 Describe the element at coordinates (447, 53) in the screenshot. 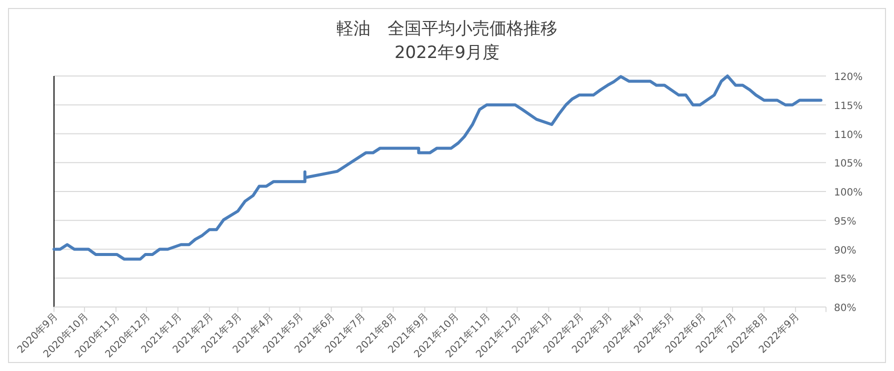

I see `chart-subtitle: 2022年9月度` at that location.